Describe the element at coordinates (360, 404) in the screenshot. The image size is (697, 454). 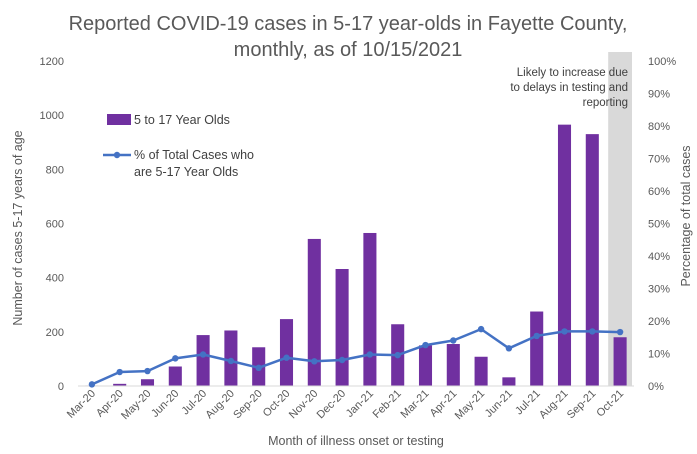
I see `x-tick-label: Jan-21` at that location.